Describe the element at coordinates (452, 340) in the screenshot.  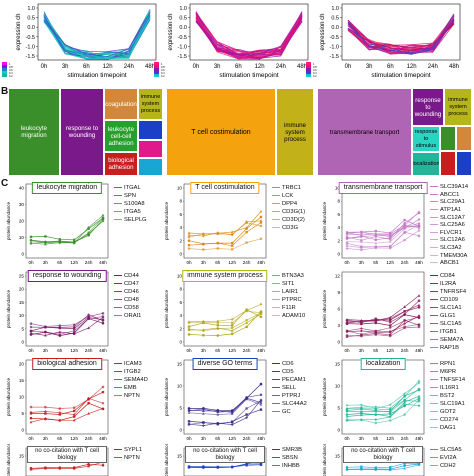
I see `legend-label: SEMA7A` at that location.